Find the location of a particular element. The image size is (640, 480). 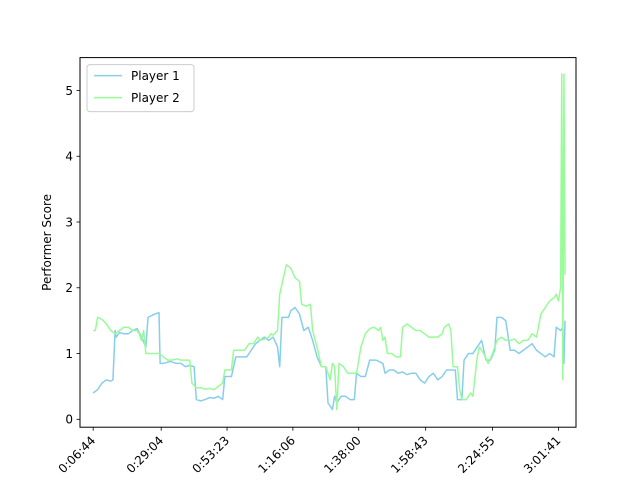

y-tick-label: 4 is located at coordinates (69, 157).